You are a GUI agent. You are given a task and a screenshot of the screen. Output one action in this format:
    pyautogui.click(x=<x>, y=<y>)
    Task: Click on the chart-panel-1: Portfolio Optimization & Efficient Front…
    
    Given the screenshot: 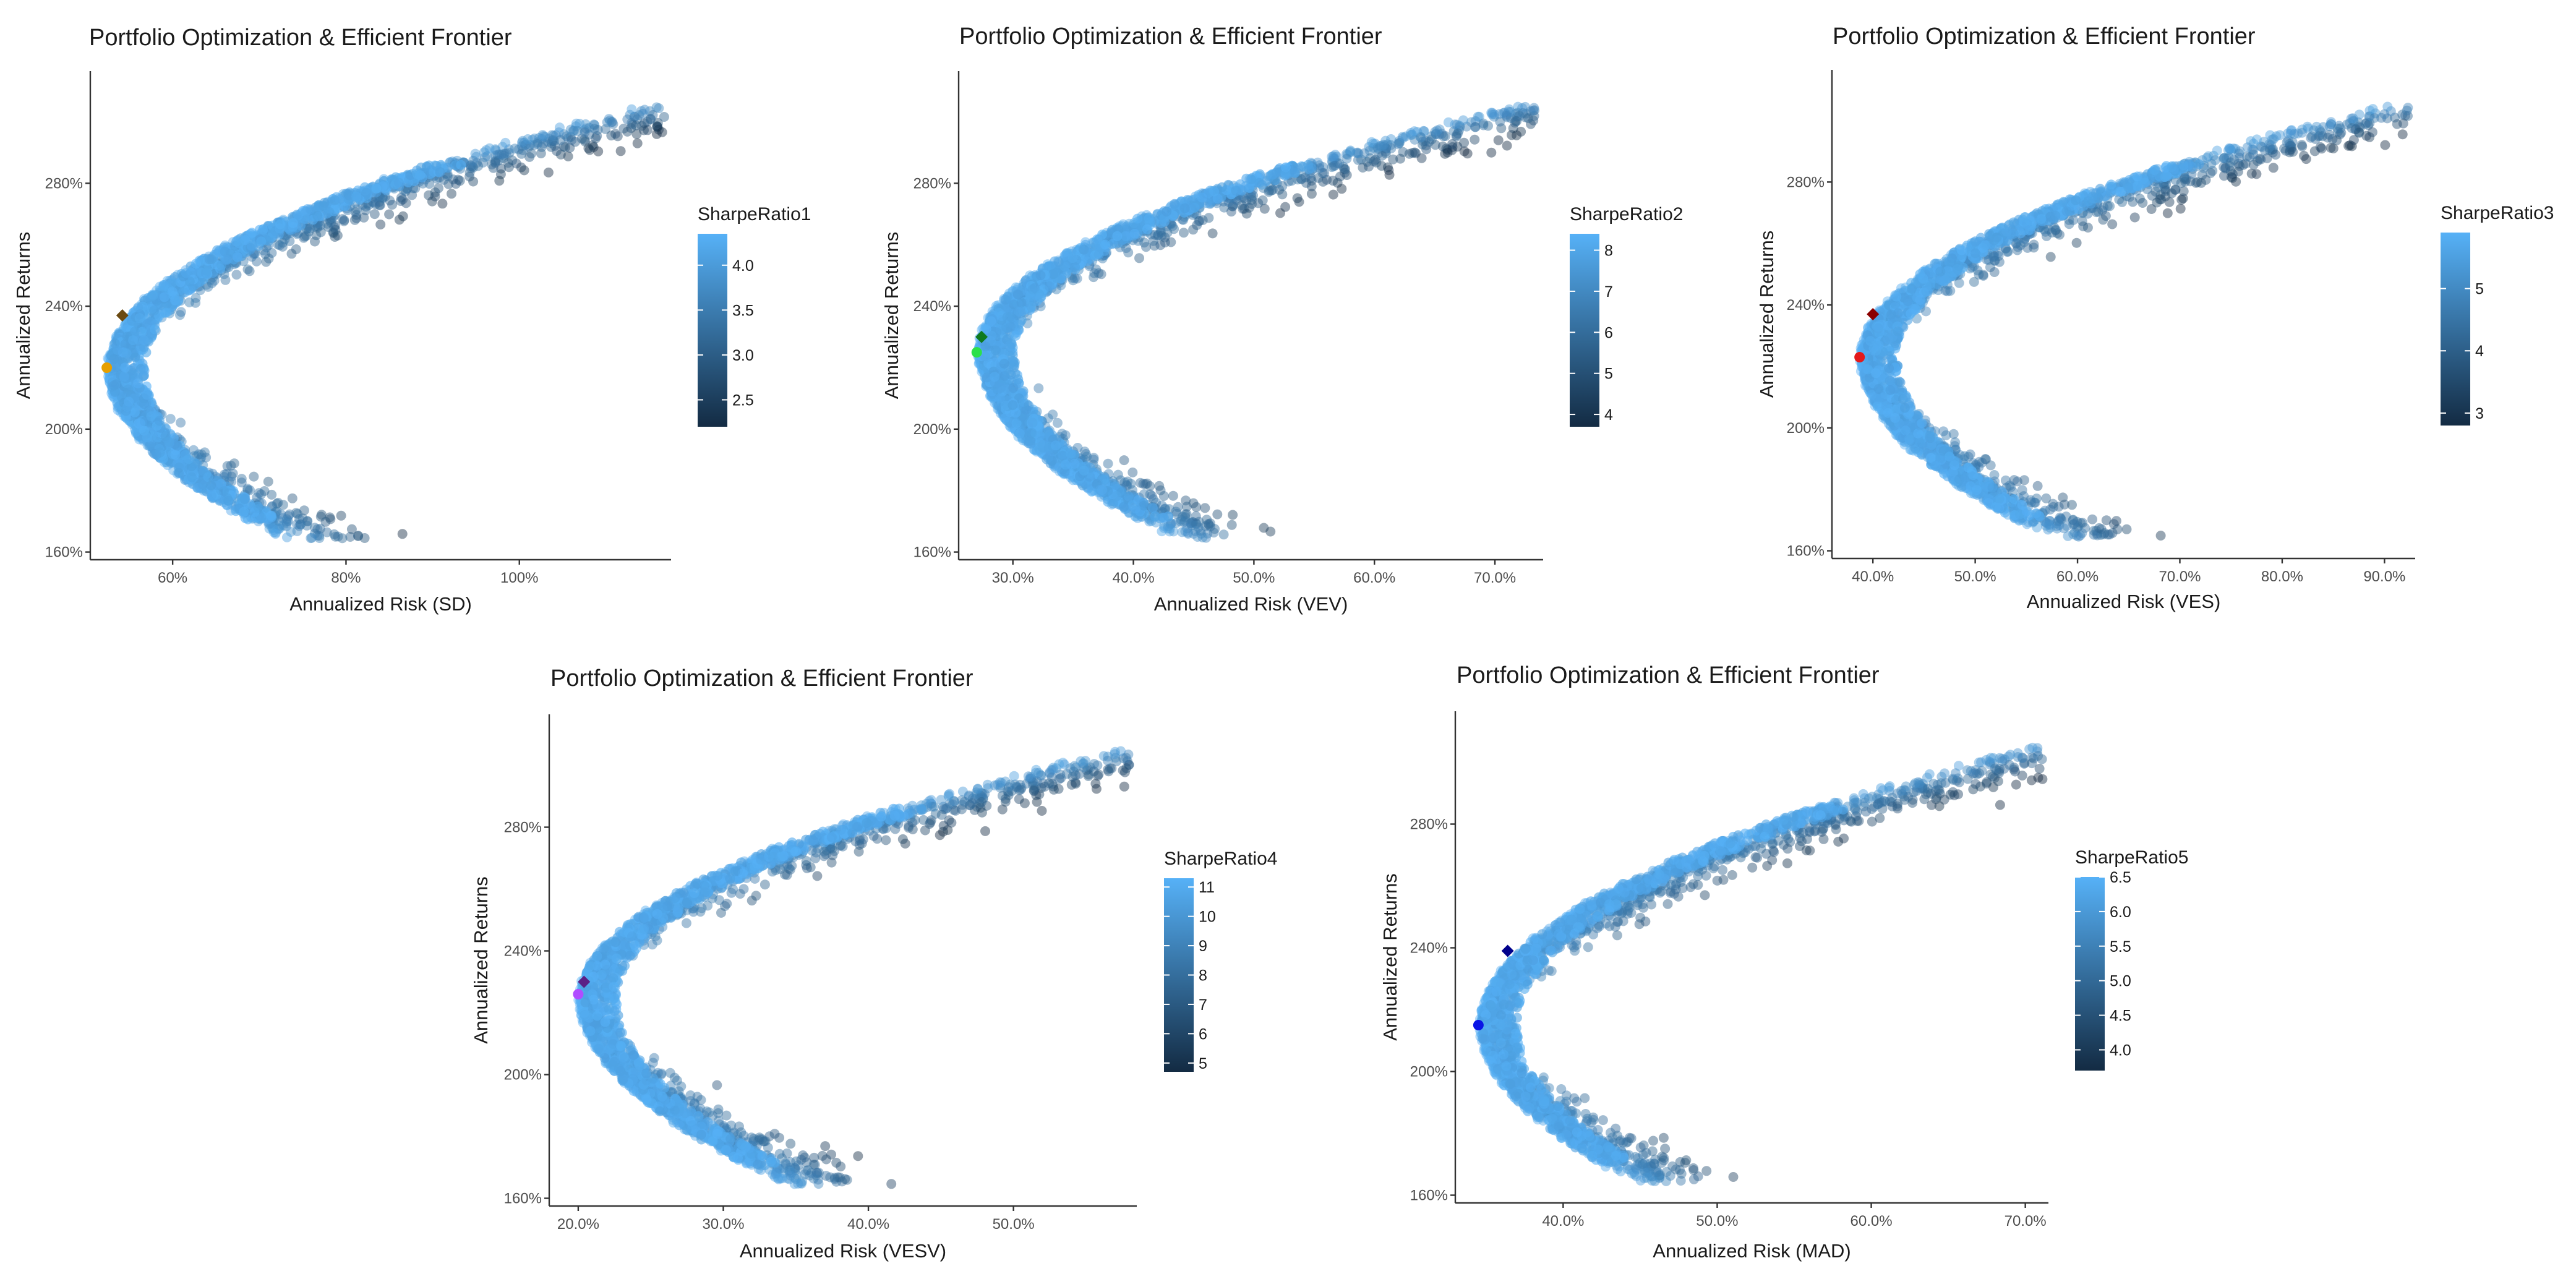 What is the action you would take?
    pyautogui.click(x=411, y=320)
    